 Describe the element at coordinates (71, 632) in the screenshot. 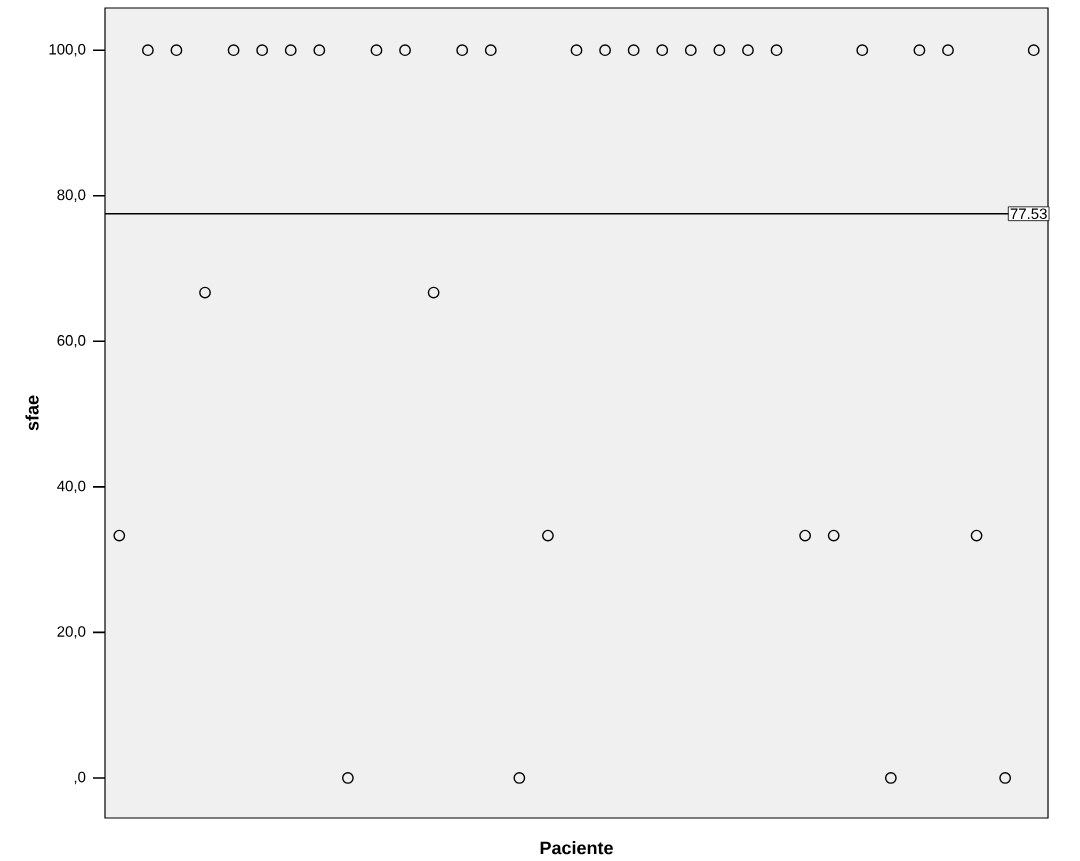

I see `y-tick-label: 20,0` at that location.